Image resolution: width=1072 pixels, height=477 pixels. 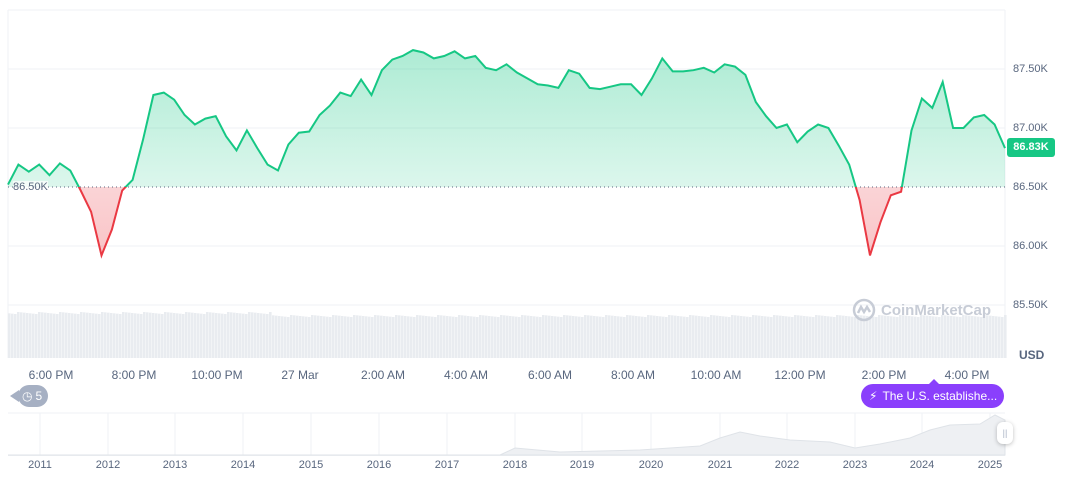 I want to click on navigator-year-label: 2016, so click(x=379, y=465).